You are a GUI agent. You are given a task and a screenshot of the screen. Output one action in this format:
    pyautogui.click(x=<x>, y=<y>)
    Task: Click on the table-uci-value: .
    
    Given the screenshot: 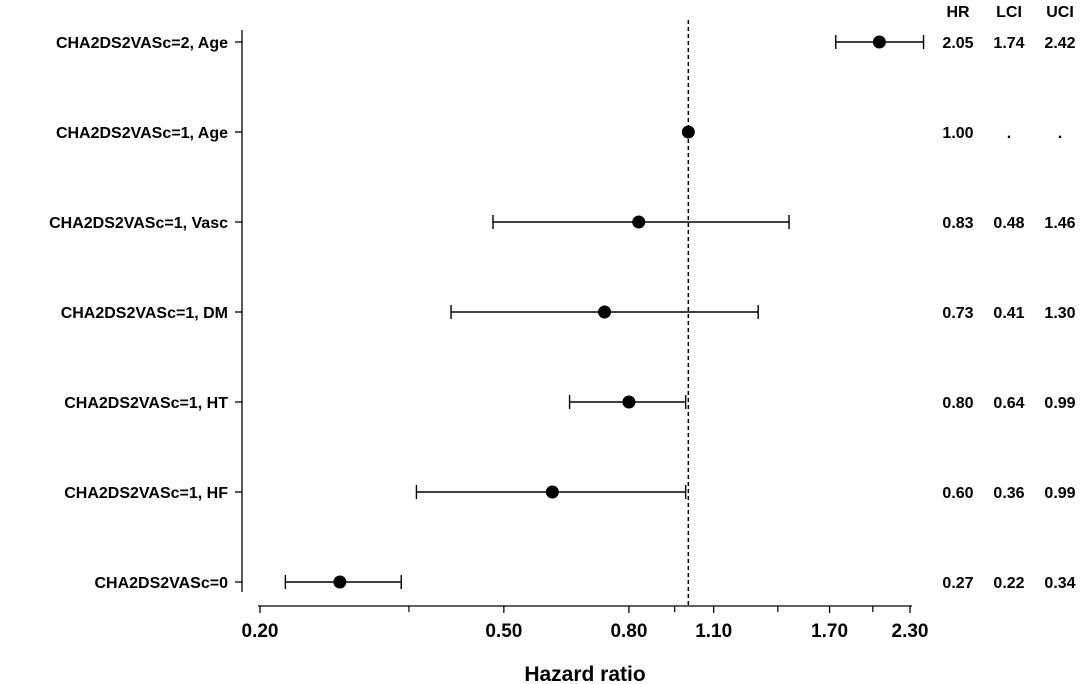 What is the action you would take?
    pyautogui.click(x=1060, y=133)
    